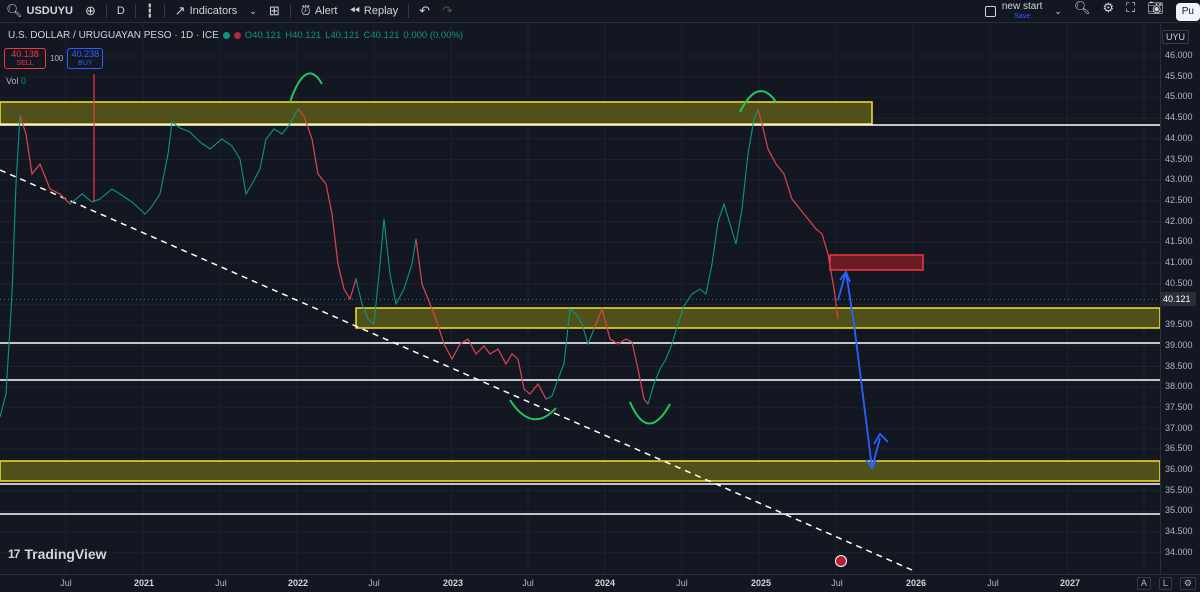  What do you see at coordinates (237, 35) in the screenshot?
I see `data-status-icon` at bounding box center [237, 35].